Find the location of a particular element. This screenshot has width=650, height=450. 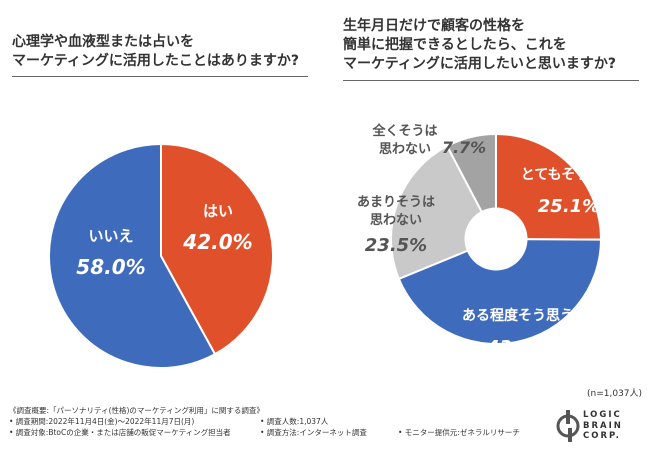

pie2-value-2: 23.5% is located at coordinates (396, 245).